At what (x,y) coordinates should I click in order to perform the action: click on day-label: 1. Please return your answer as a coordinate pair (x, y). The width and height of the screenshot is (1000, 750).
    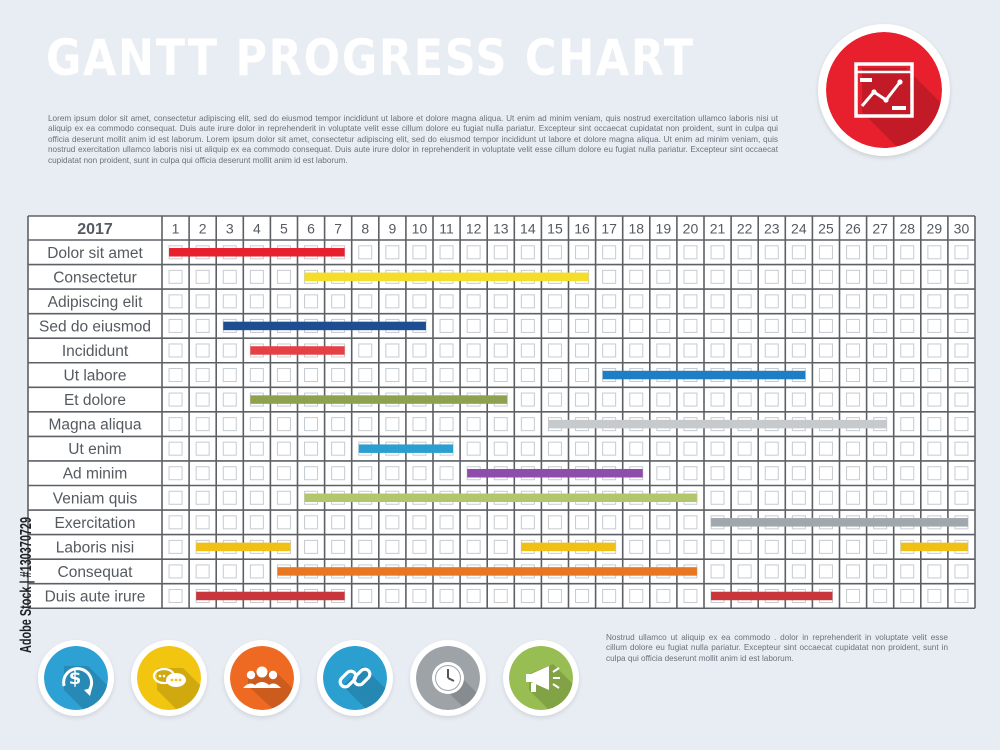
    Looking at the image, I should click on (176, 229).